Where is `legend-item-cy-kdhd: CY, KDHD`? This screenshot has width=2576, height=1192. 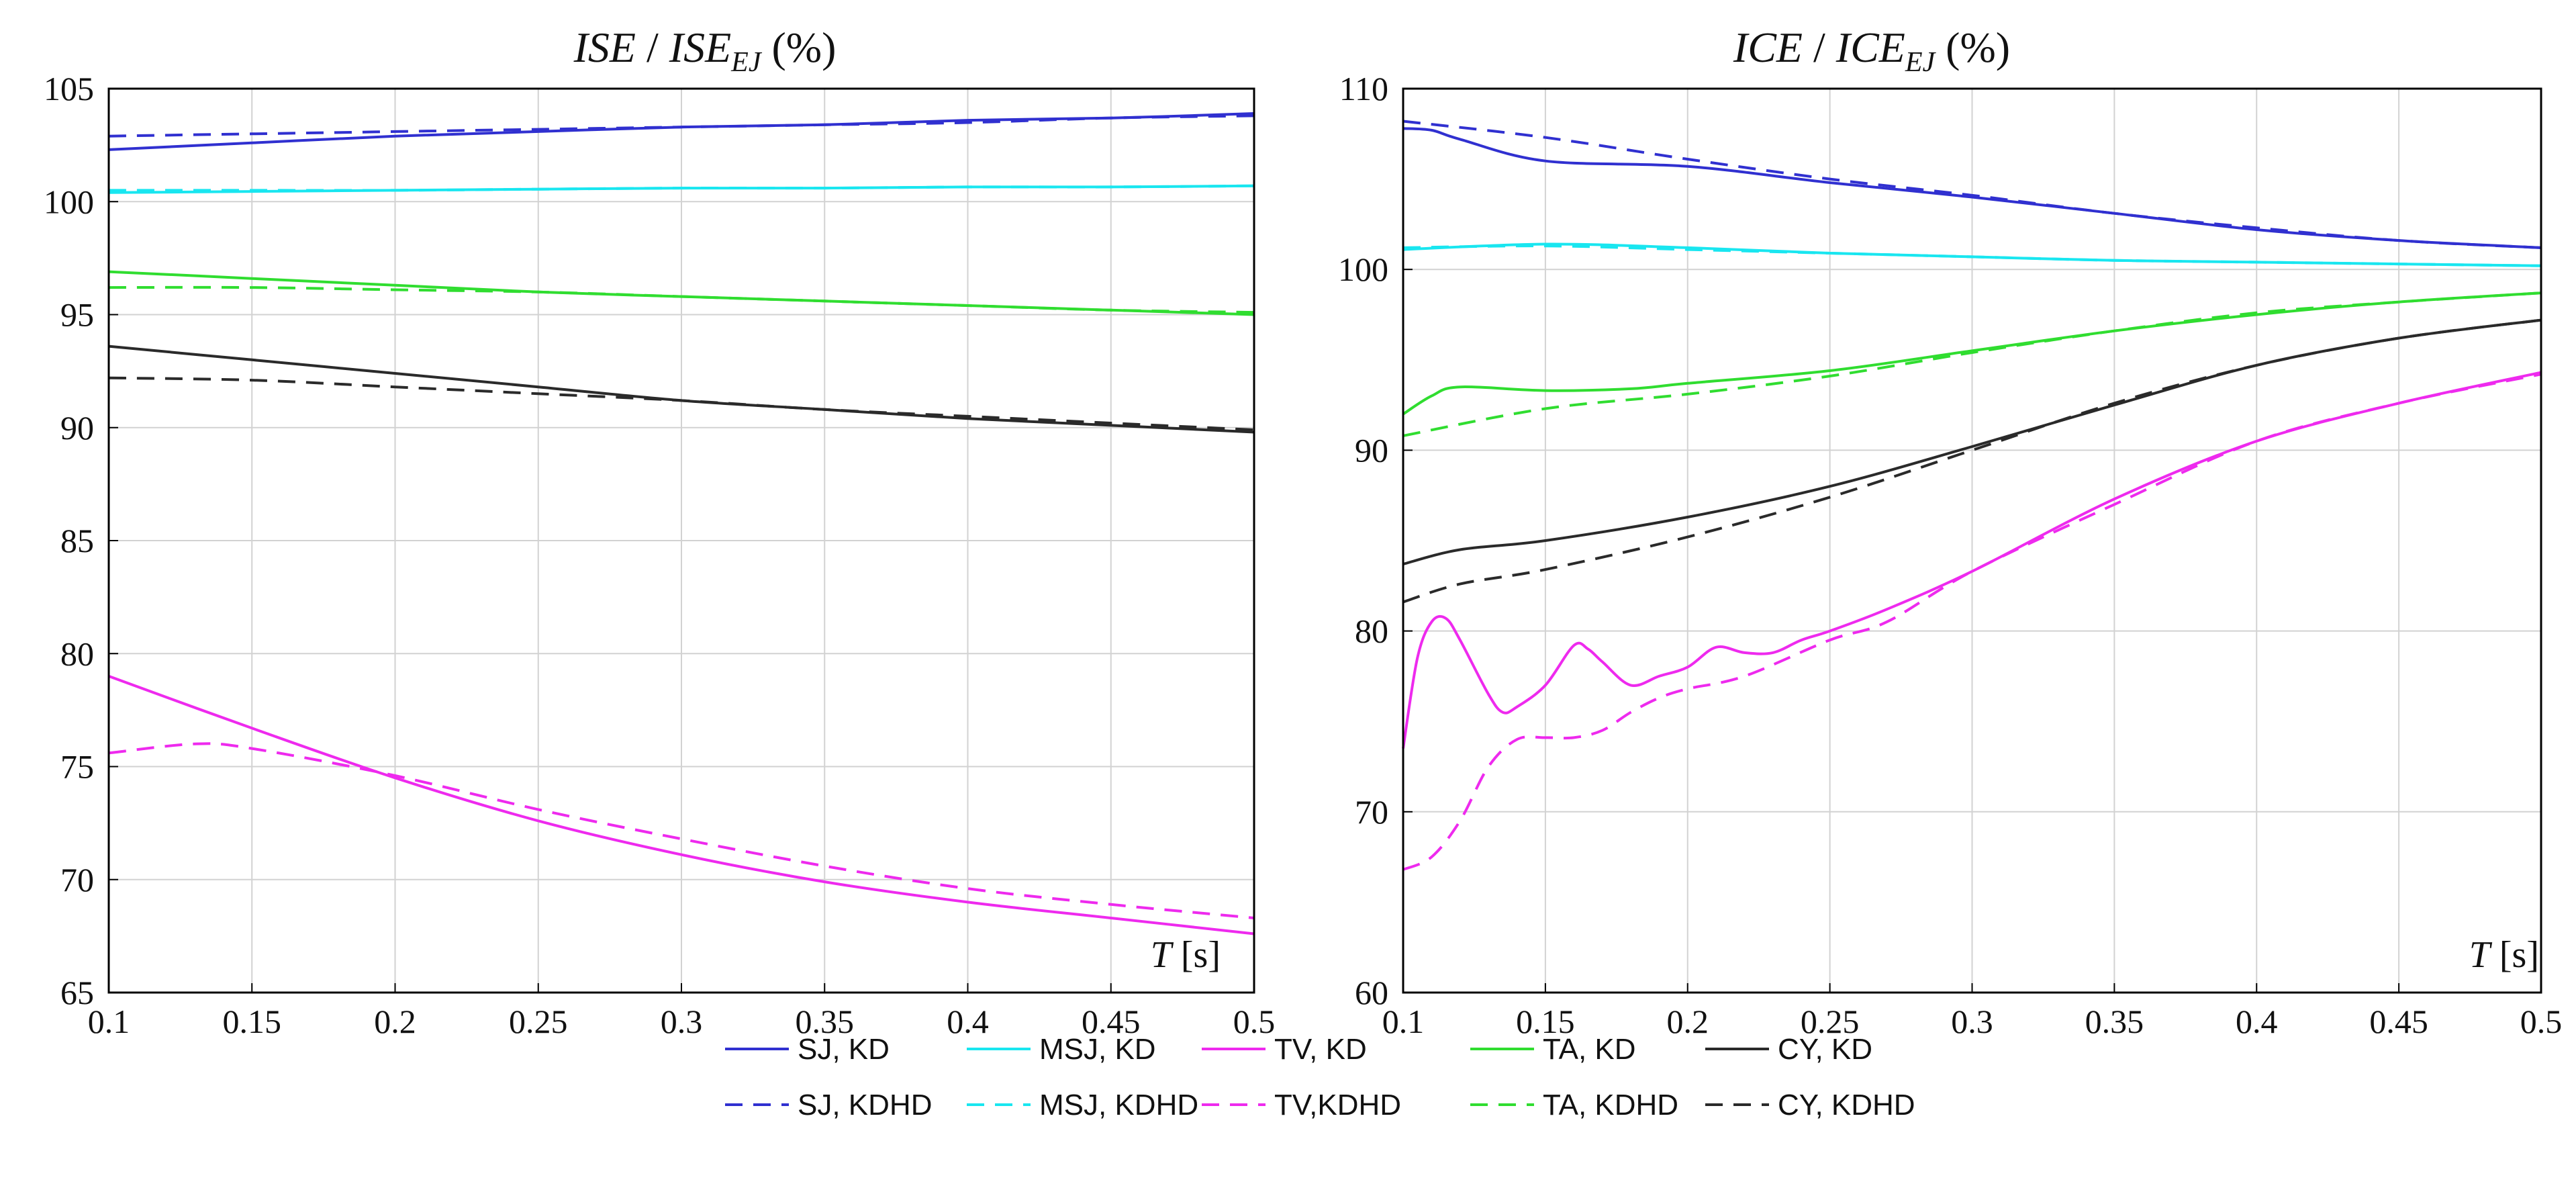 legend-item-cy-kdhd: CY, KDHD is located at coordinates (1810, 1105).